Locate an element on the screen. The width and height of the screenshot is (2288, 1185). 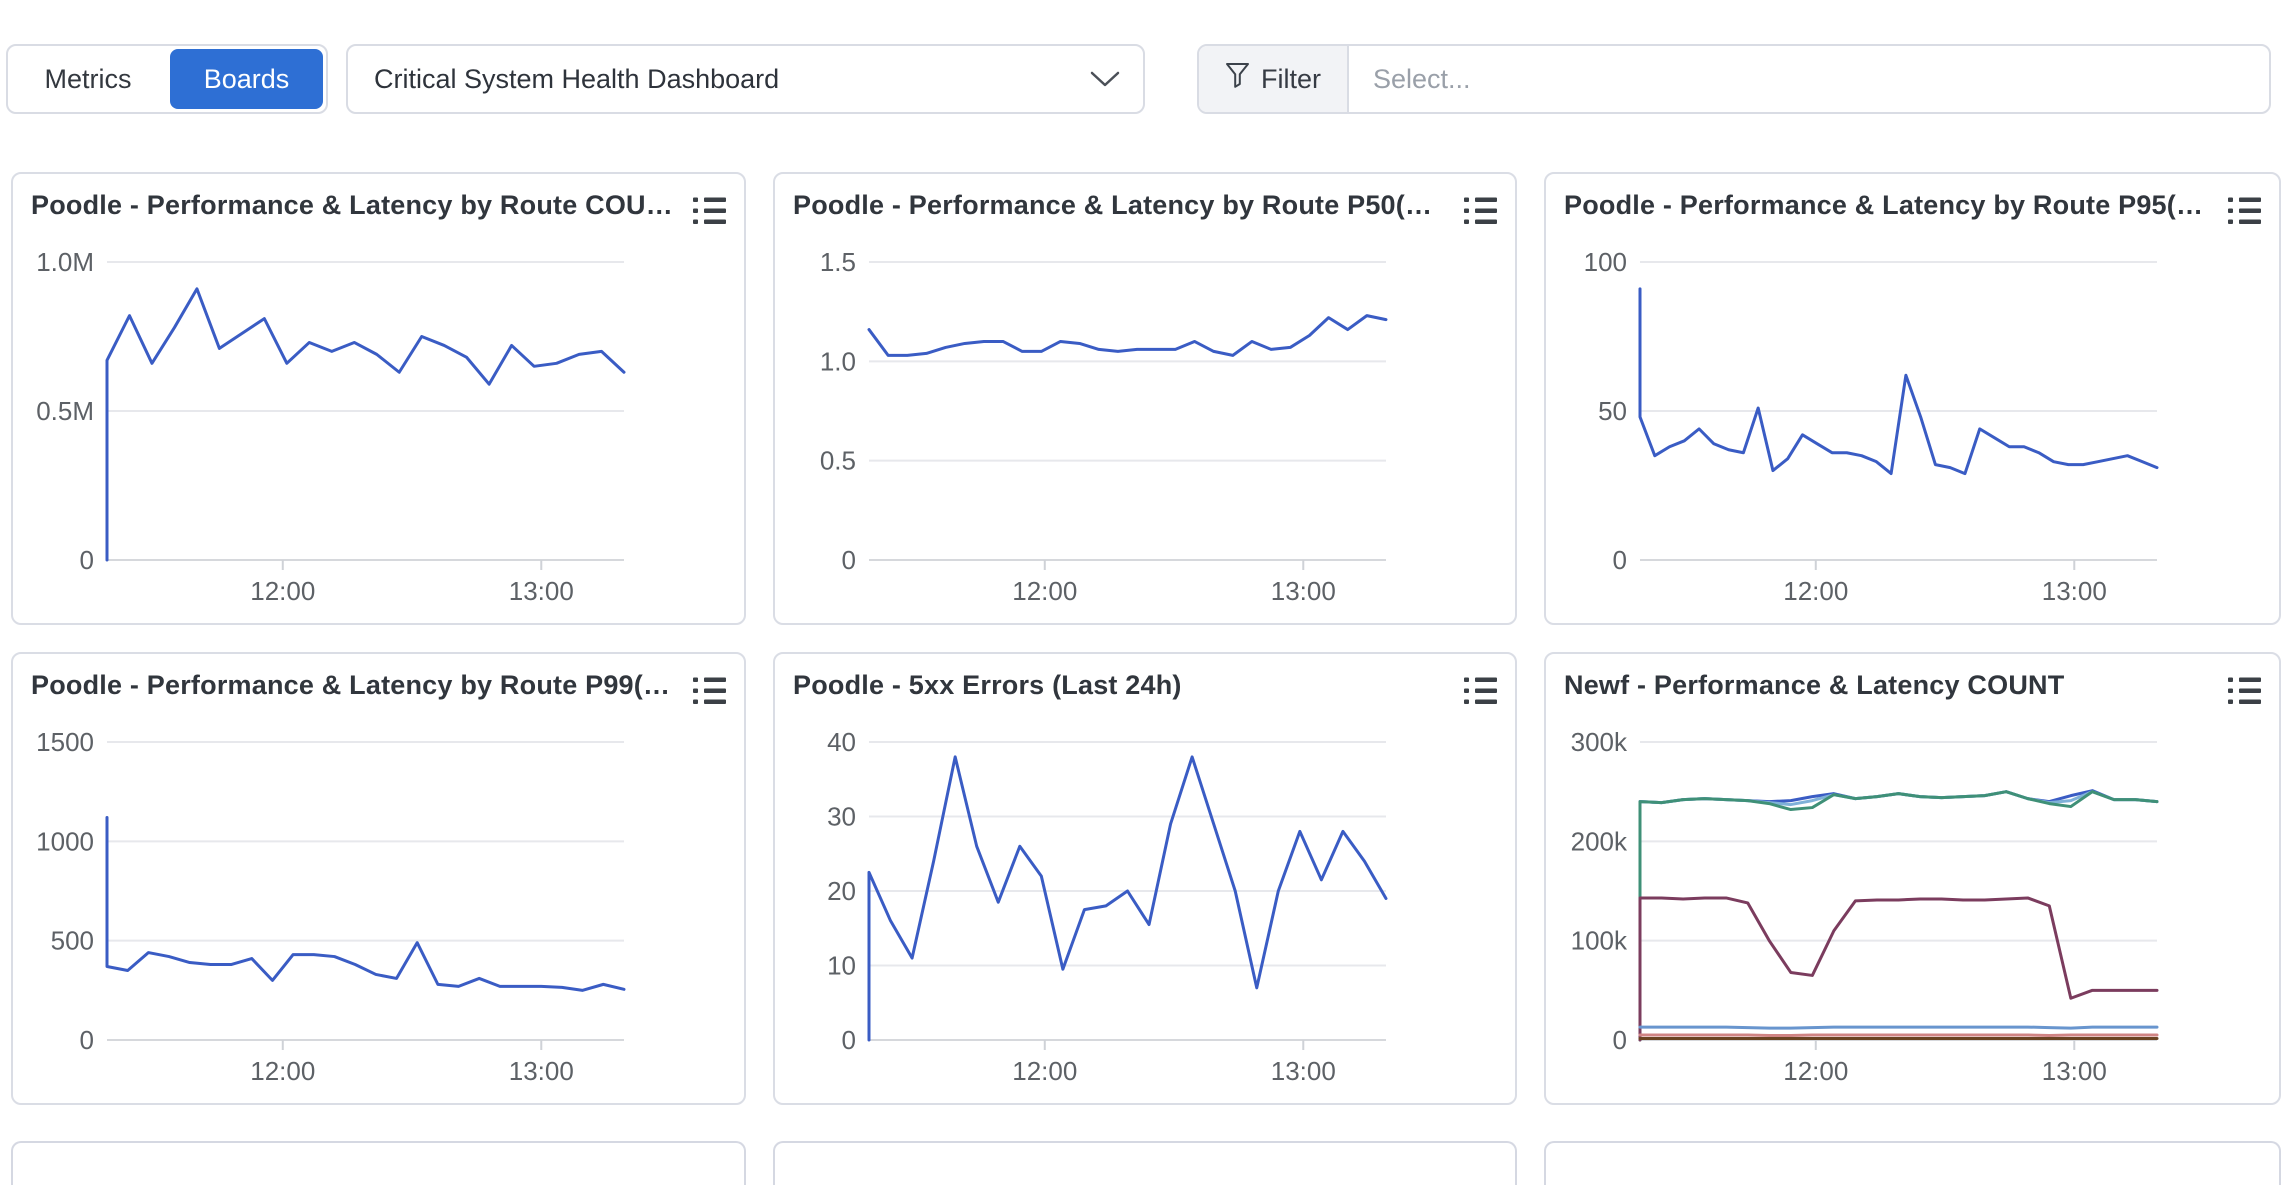
svg-text: 100k is located at coordinates (1599, 941).